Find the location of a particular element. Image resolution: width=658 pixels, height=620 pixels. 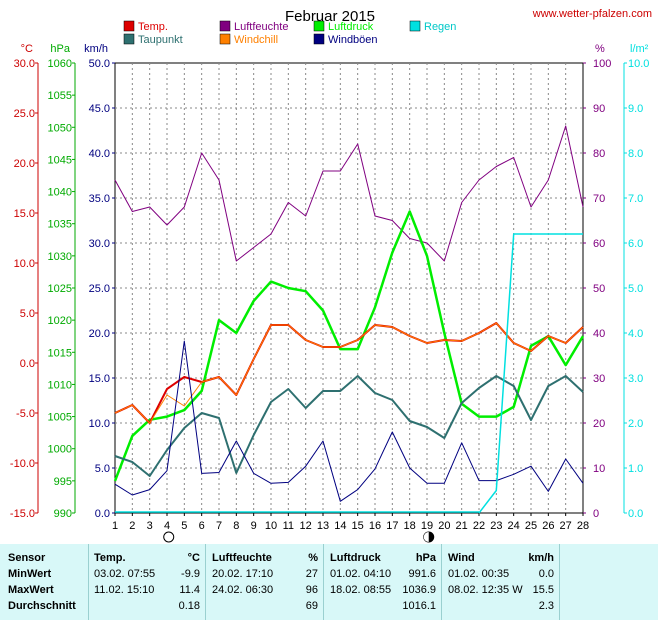

header-wind: Wind is located at coordinates (461, 558).